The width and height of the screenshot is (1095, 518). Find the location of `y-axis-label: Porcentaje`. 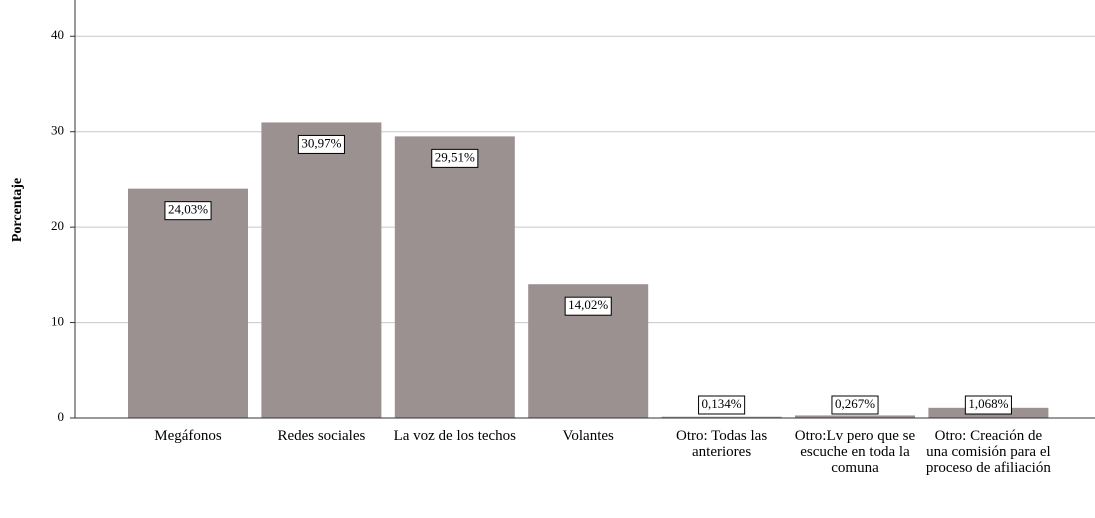

y-axis-label: Porcentaje is located at coordinates (17, 210).